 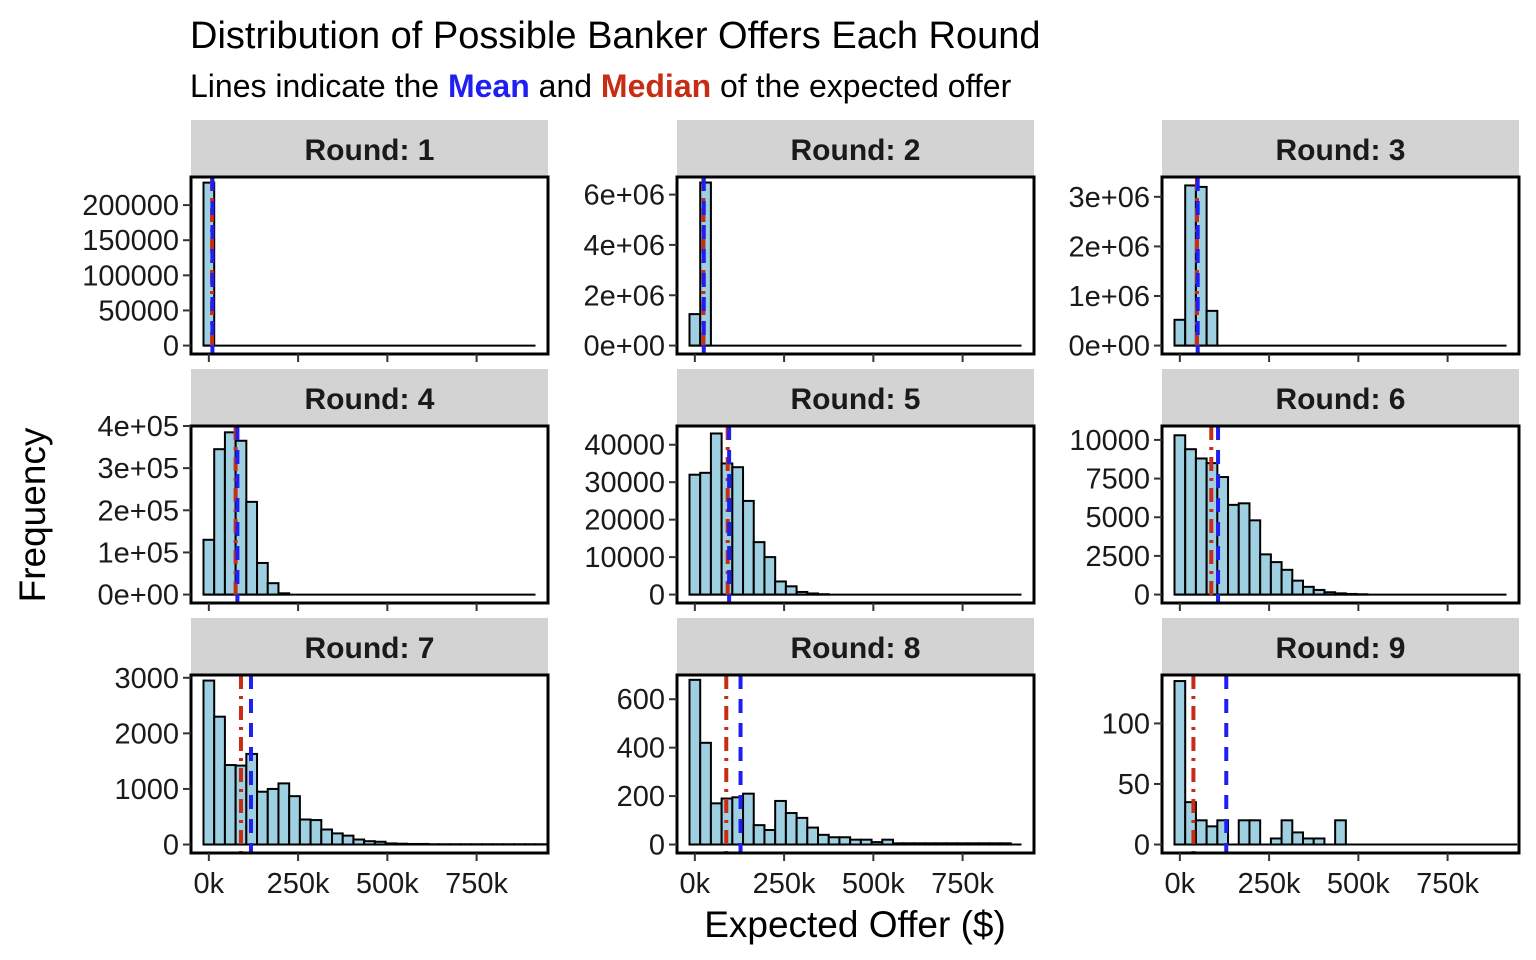 I want to click on y-tick-label: 2500, so click(x=1117, y=557).